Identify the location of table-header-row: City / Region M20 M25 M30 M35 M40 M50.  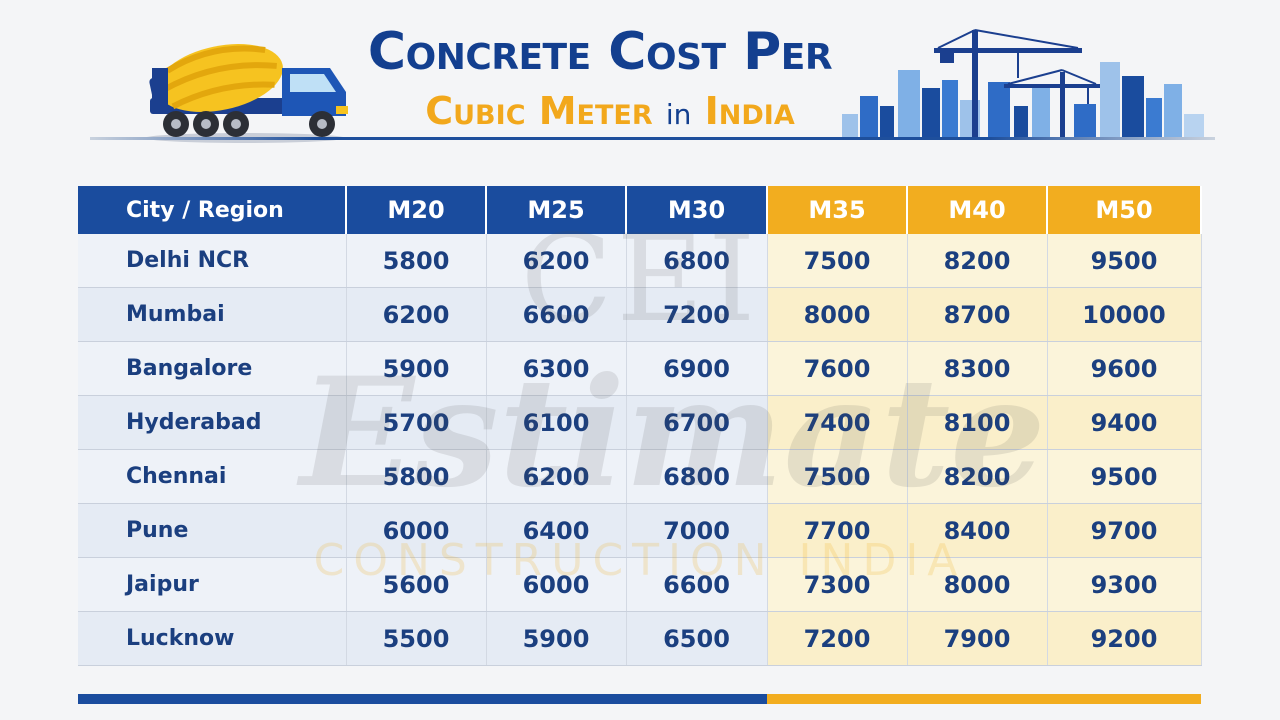
(640, 210).